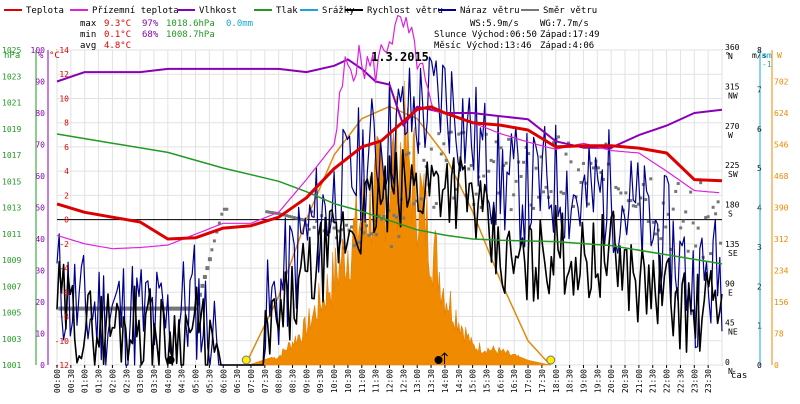 The width and height of the screenshot is (800, 404). What do you see at coordinates (431, 381) in the screenshot?
I see `x-tick-label: 13:30` at bounding box center [431, 381].